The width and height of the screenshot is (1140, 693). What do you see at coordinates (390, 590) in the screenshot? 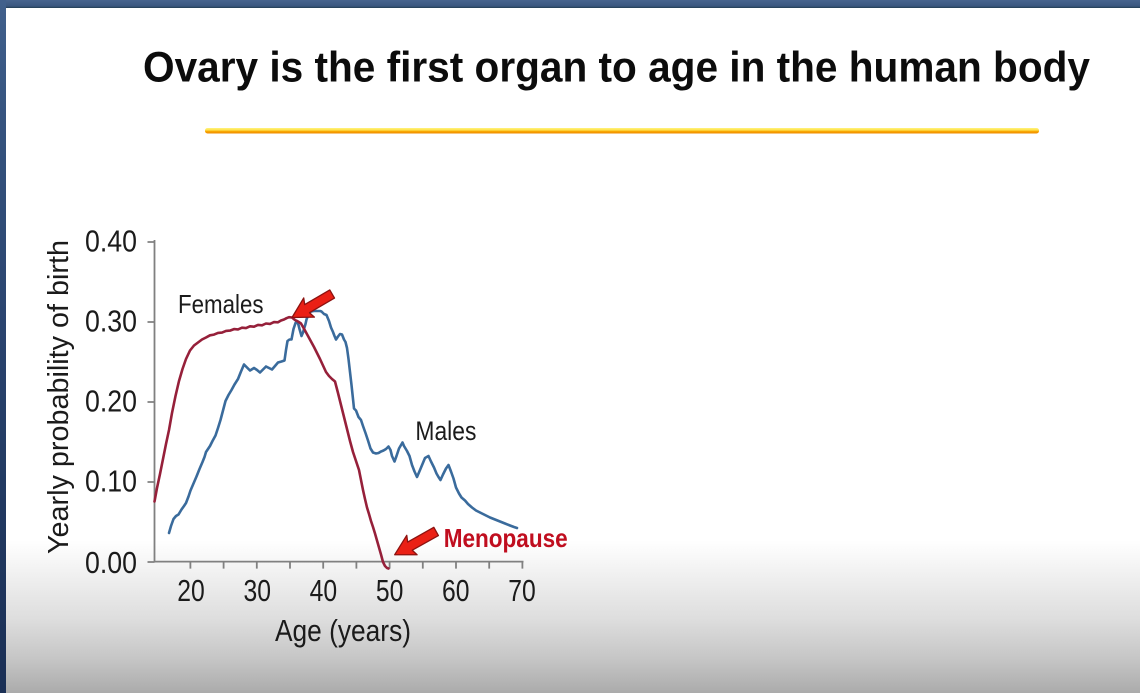
I see `svg-text: 50` at bounding box center [390, 590].